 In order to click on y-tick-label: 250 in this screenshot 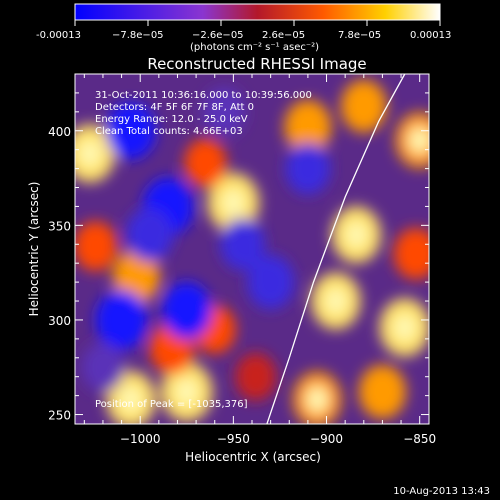, I will do `click(59, 416)`.